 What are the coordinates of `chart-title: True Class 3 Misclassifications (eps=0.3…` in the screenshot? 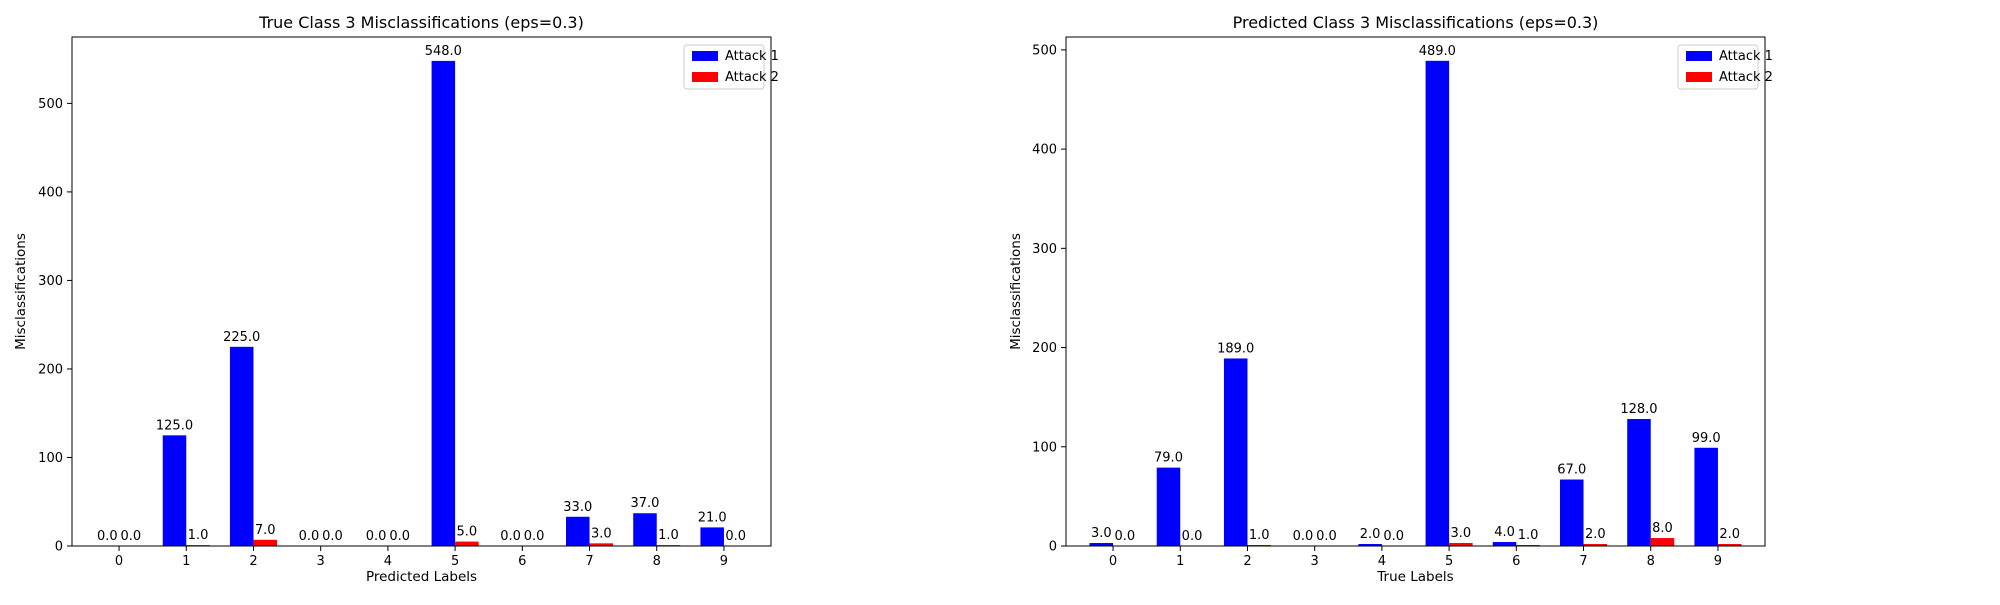 It's located at (421, 22).